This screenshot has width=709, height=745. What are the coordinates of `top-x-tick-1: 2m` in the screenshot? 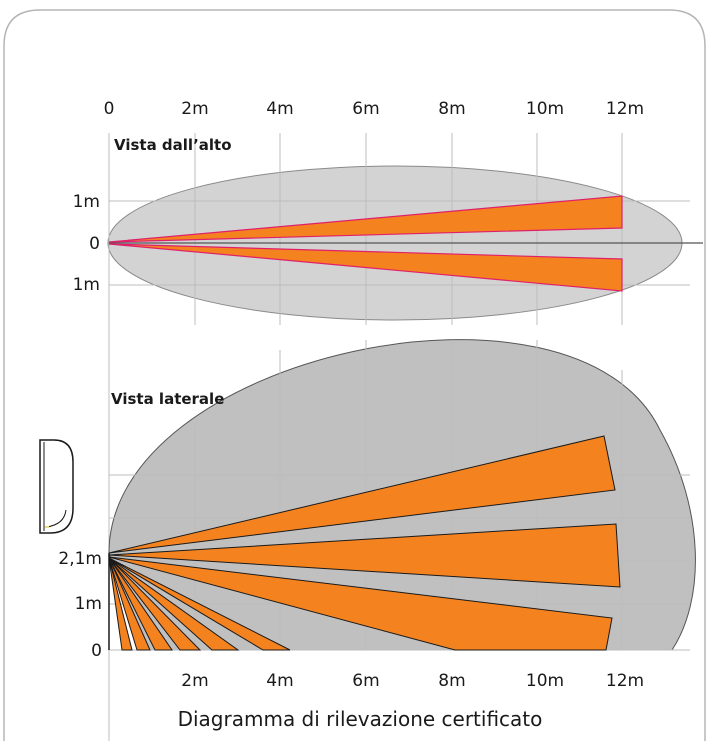 It's located at (194, 109).